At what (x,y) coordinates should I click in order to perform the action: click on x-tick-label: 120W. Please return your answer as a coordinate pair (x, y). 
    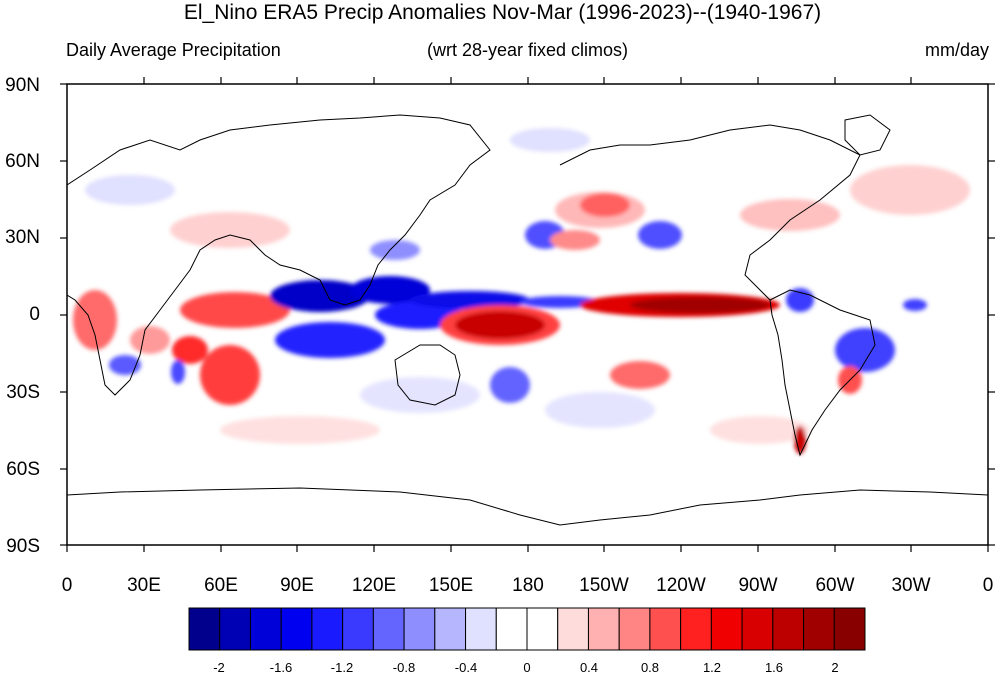
    Looking at the image, I should click on (681, 585).